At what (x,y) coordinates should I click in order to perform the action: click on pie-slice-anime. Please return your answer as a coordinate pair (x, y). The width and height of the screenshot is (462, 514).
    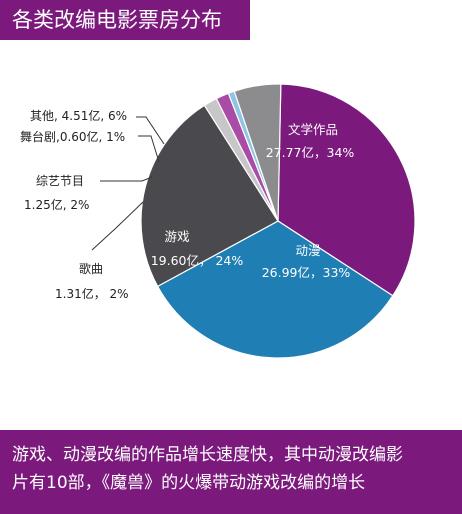
    Looking at the image, I should click on (275, 289).